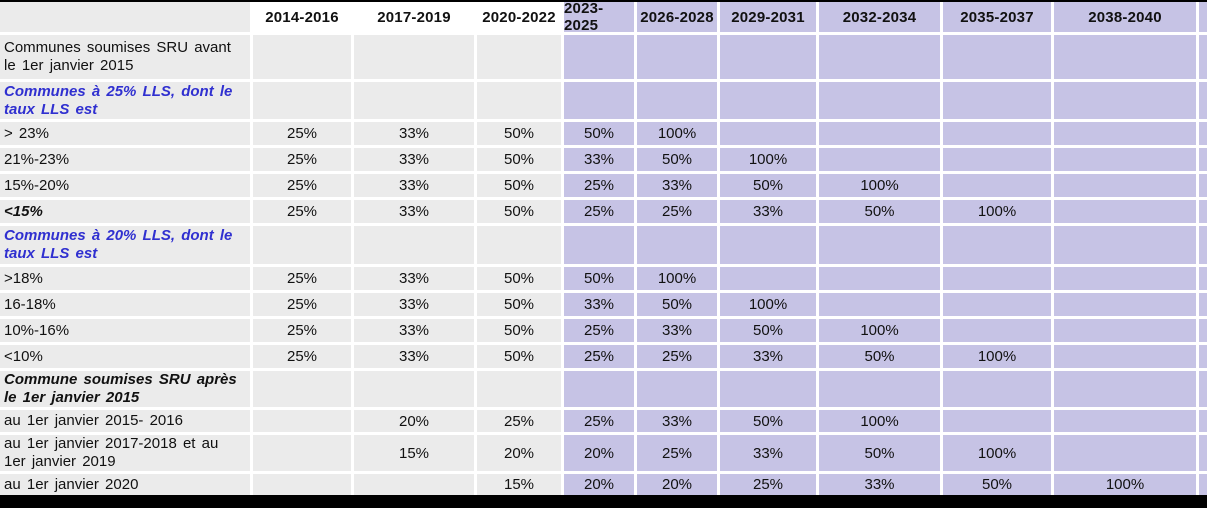 The image size is (1207, 508). I want to click on year-header-cell: 2032-2034, so click(879, 17).